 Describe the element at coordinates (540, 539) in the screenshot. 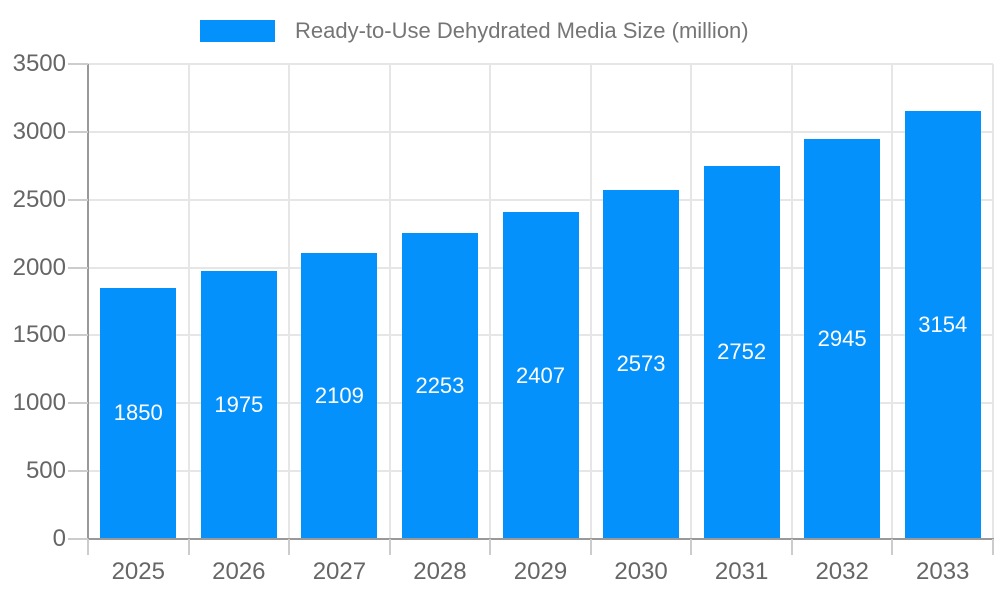

I see `x-axis-line` at that location.